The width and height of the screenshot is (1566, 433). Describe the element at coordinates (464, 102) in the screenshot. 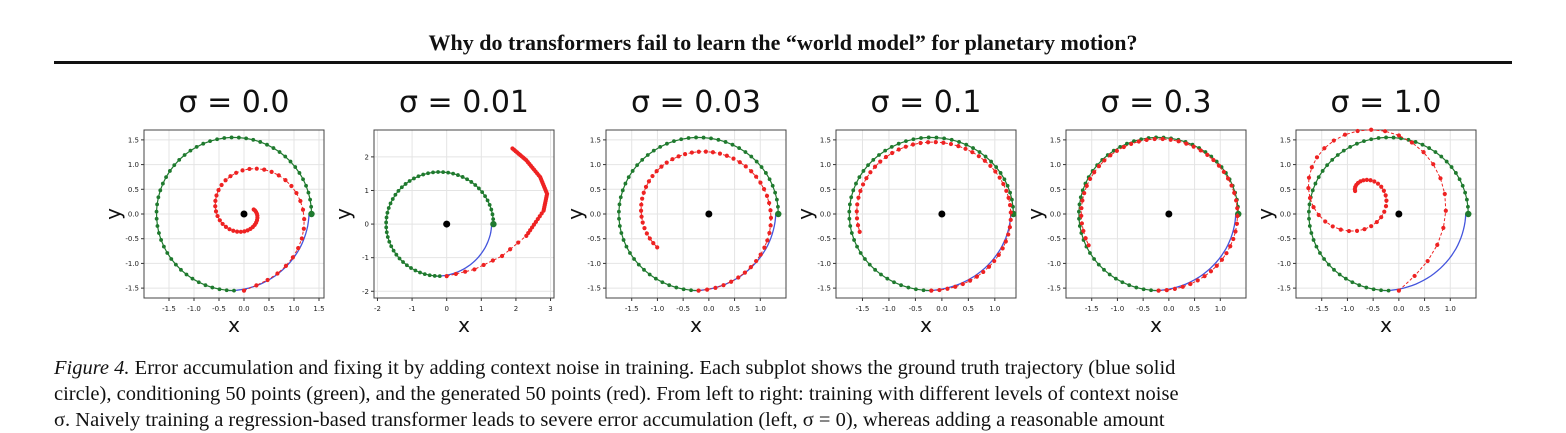

I see `subplot-title: σ = 0.01` at that location.